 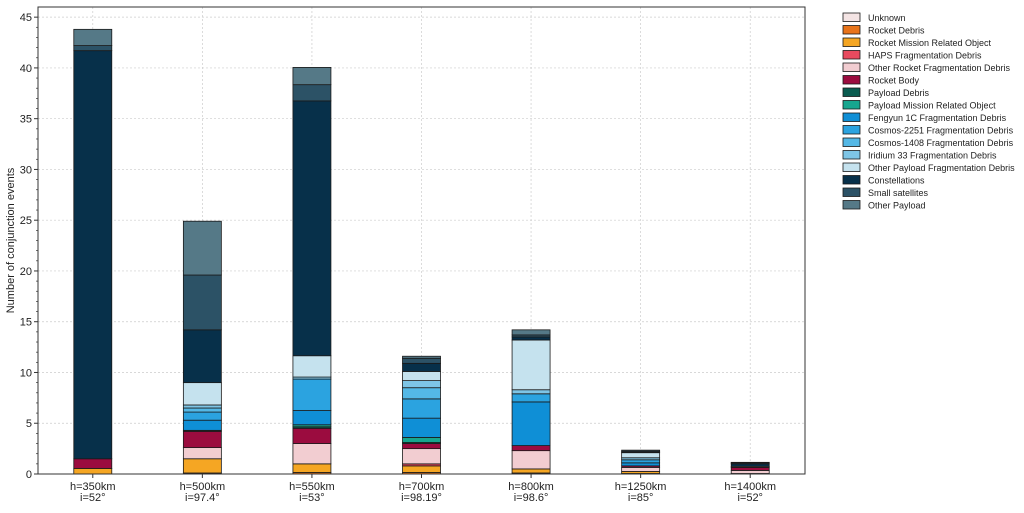 What do you see at coordinates (894, 81) in the screenshot?
I see `legend-label: Rocket Body` at bounding box center [894, 81].